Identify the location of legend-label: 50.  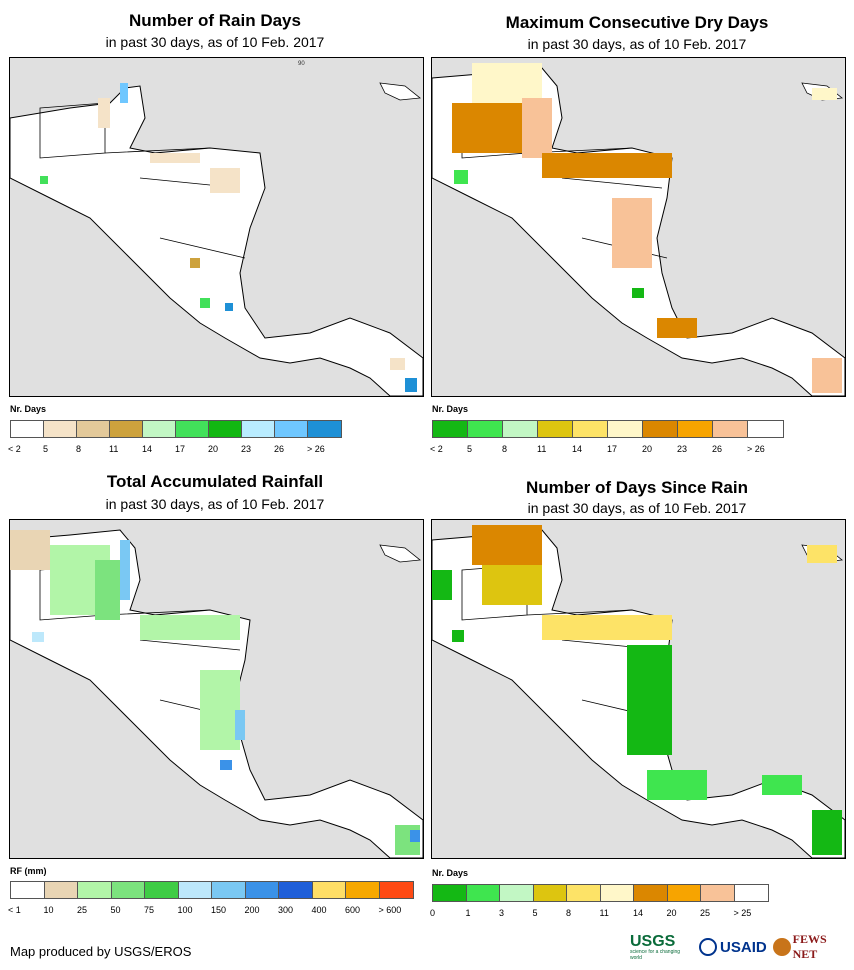
(115, 910).